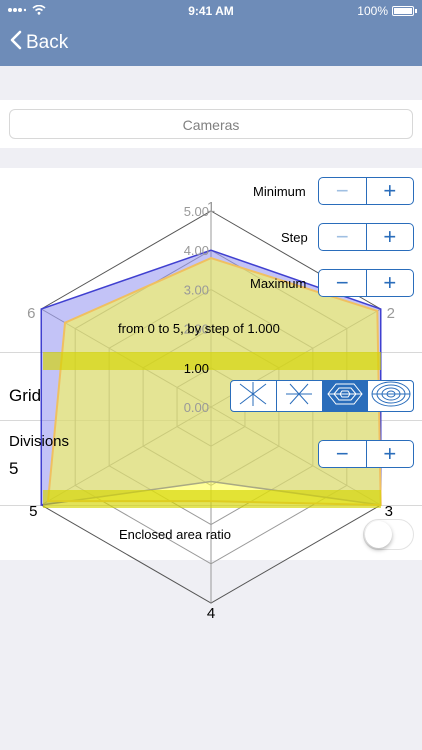  Describe the element at coordinates (342, 190) in the screenshot. I see `minimum-decrement-button: −` at that location.